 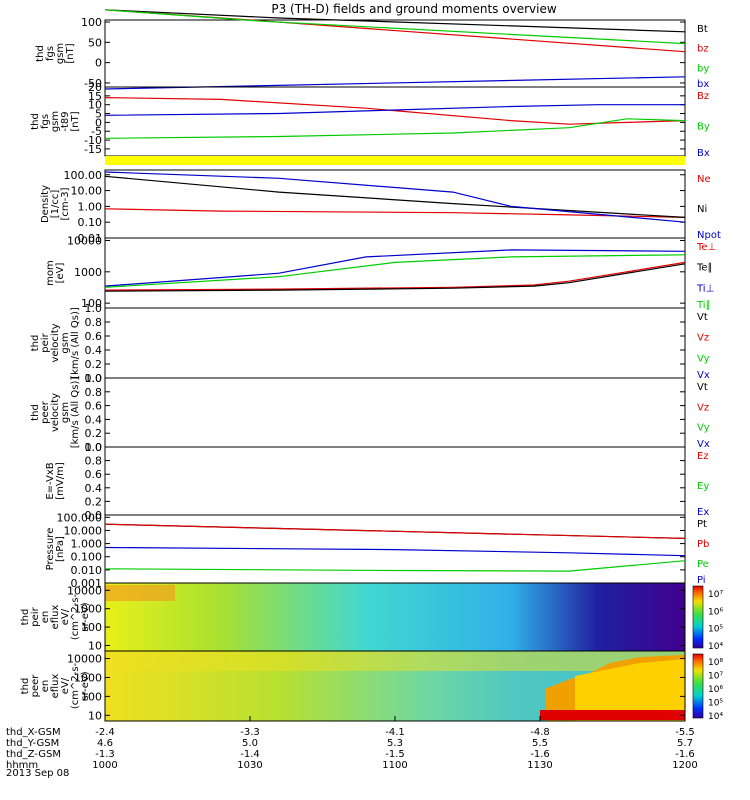 I want to click on y-axis-label-line: (cm^2-s-, so click(x=75, y=685).